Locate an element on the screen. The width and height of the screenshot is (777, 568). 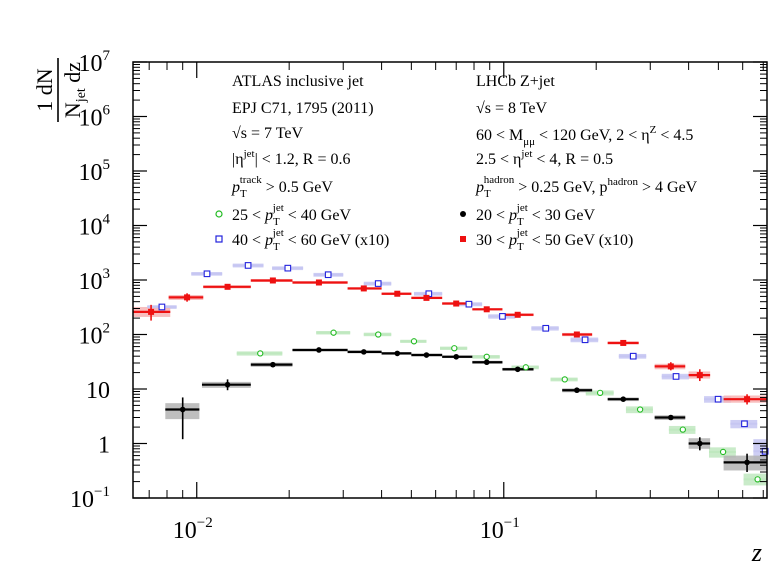
y-axis-title-n: N is located at coordinates (72, 110).